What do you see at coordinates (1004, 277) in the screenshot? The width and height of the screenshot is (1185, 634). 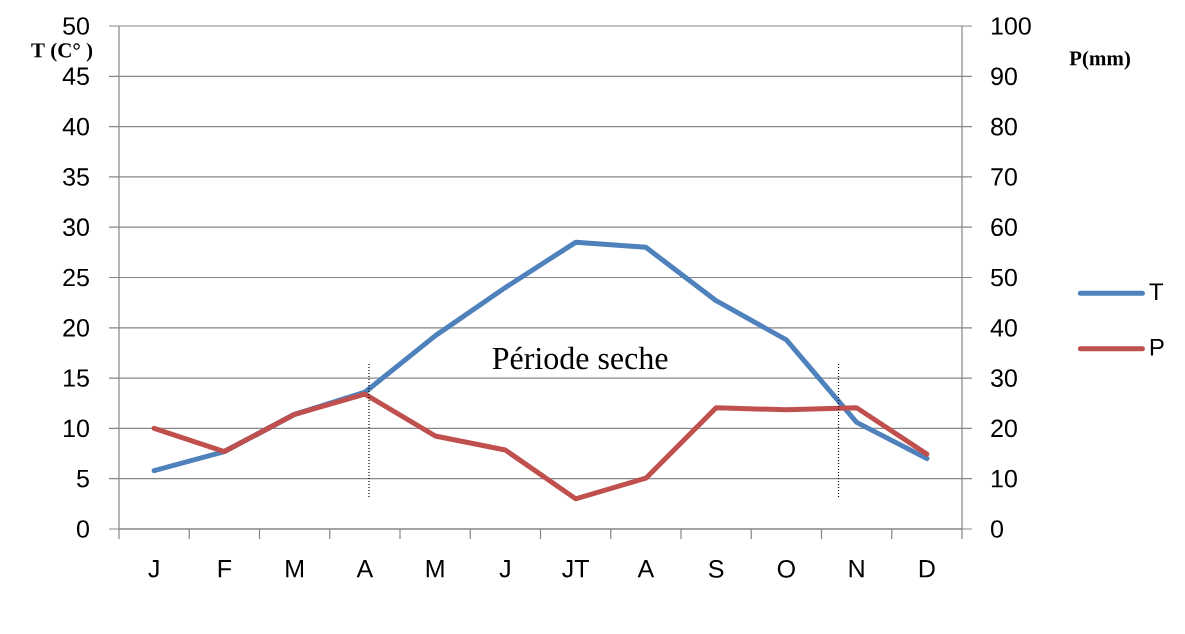 I see `y2-tick-label: 50` at bounding box center [1004, 277].